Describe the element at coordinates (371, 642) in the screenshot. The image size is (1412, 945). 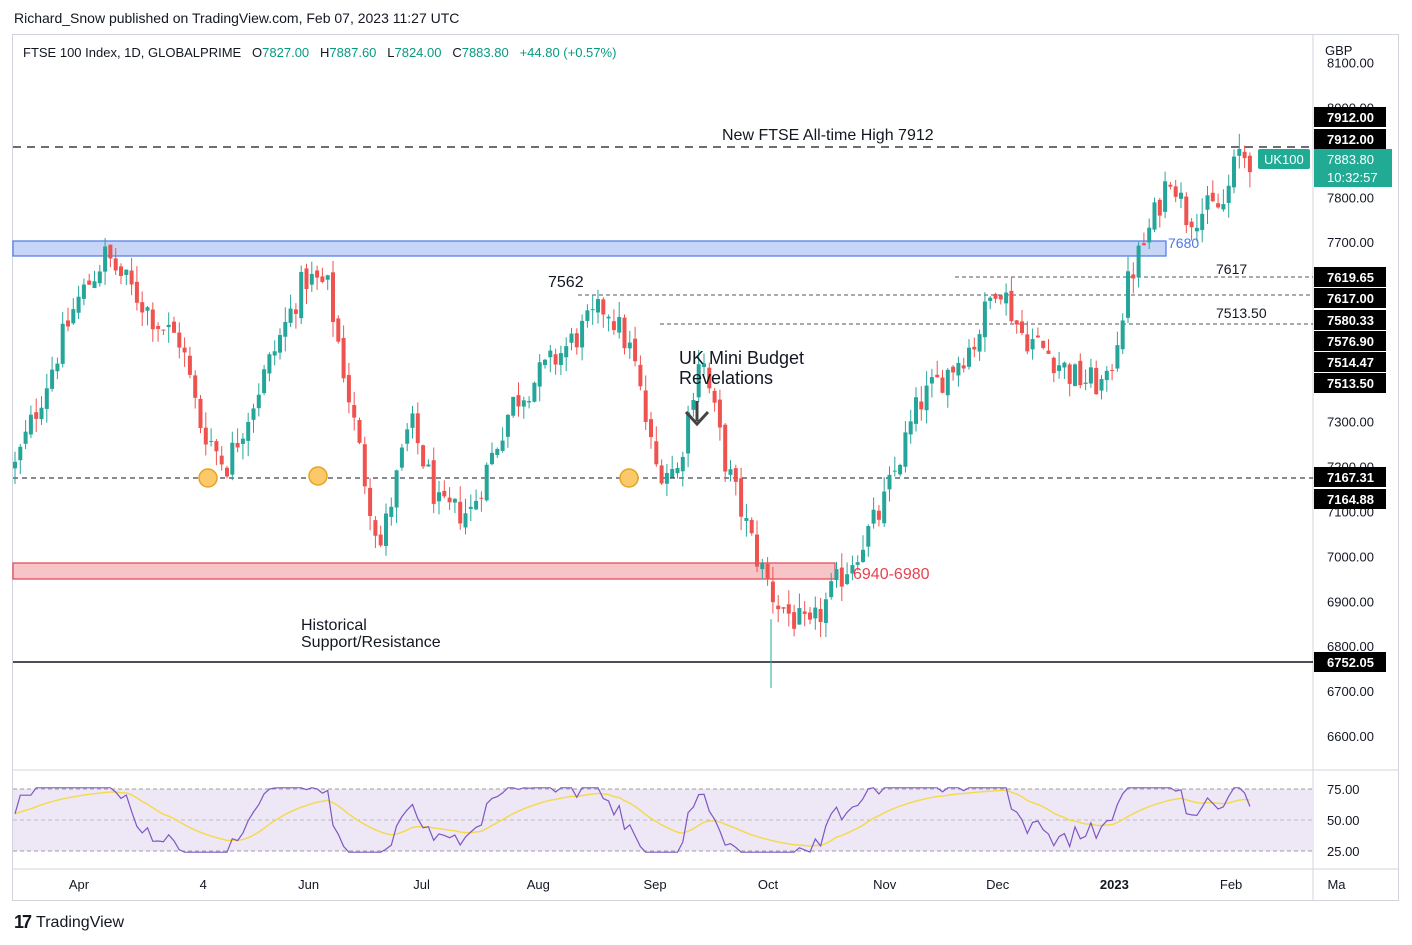
I see `historical-annotation-2: Support/Resistance` at that location.